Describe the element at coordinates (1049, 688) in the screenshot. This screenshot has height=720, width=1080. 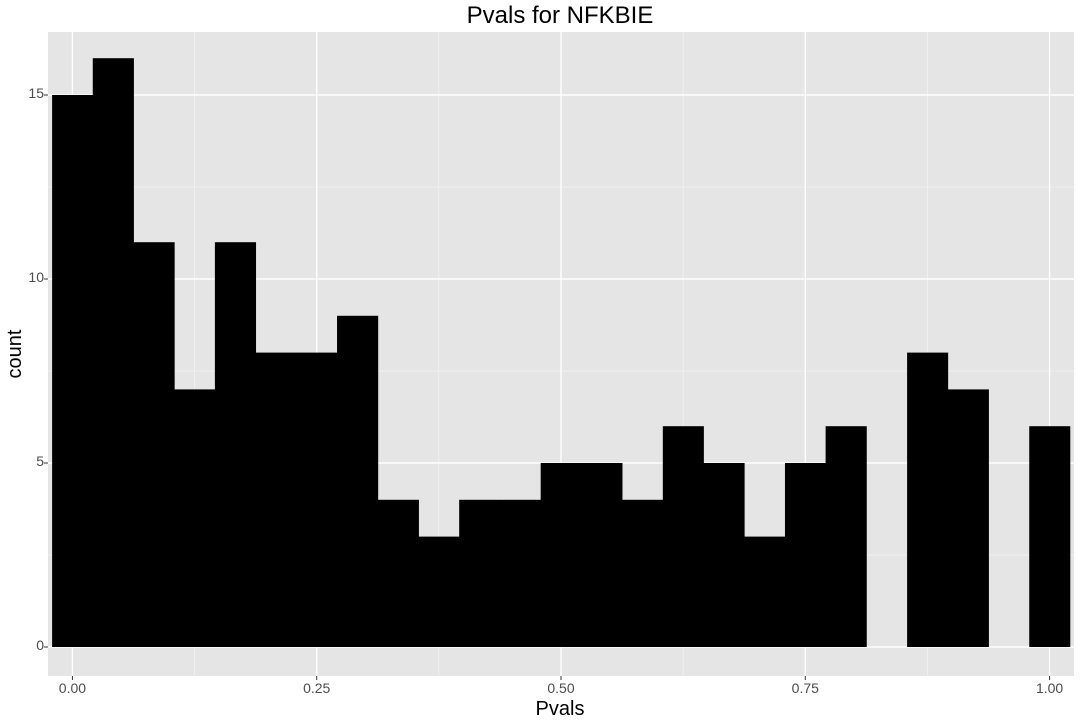
I see `x-tick-label: 1.00` at that location.